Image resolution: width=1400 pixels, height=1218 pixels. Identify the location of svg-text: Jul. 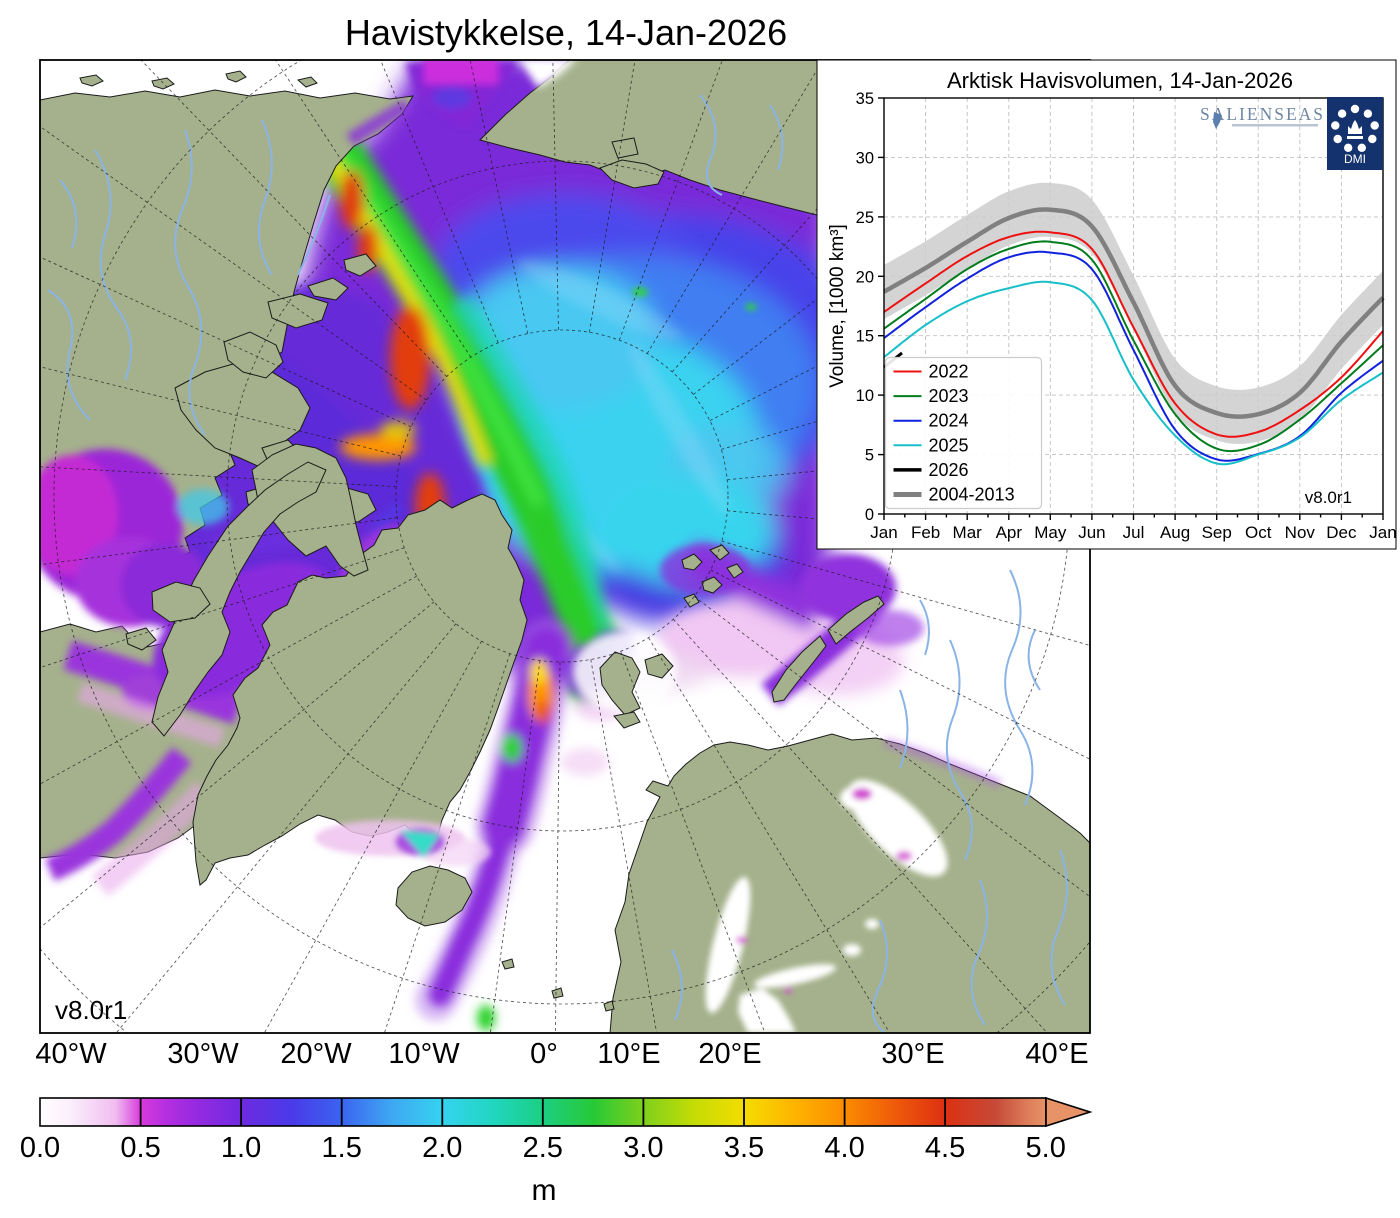
(1134, 532).